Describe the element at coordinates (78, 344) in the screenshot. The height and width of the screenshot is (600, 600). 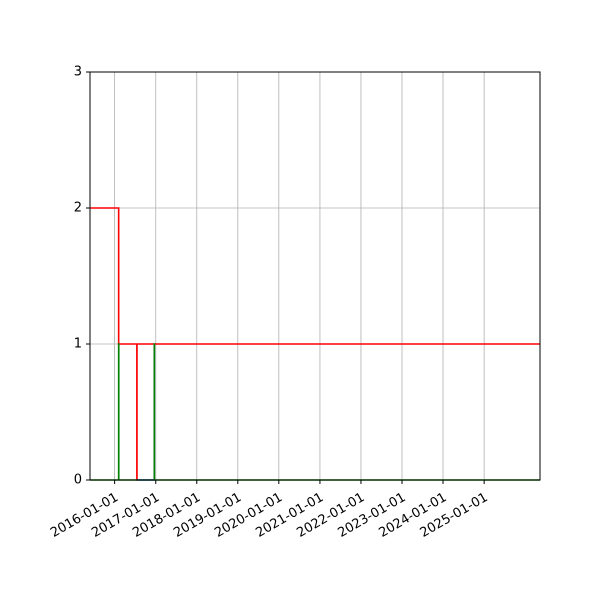
I see `y-tick-label: 1` at that location.